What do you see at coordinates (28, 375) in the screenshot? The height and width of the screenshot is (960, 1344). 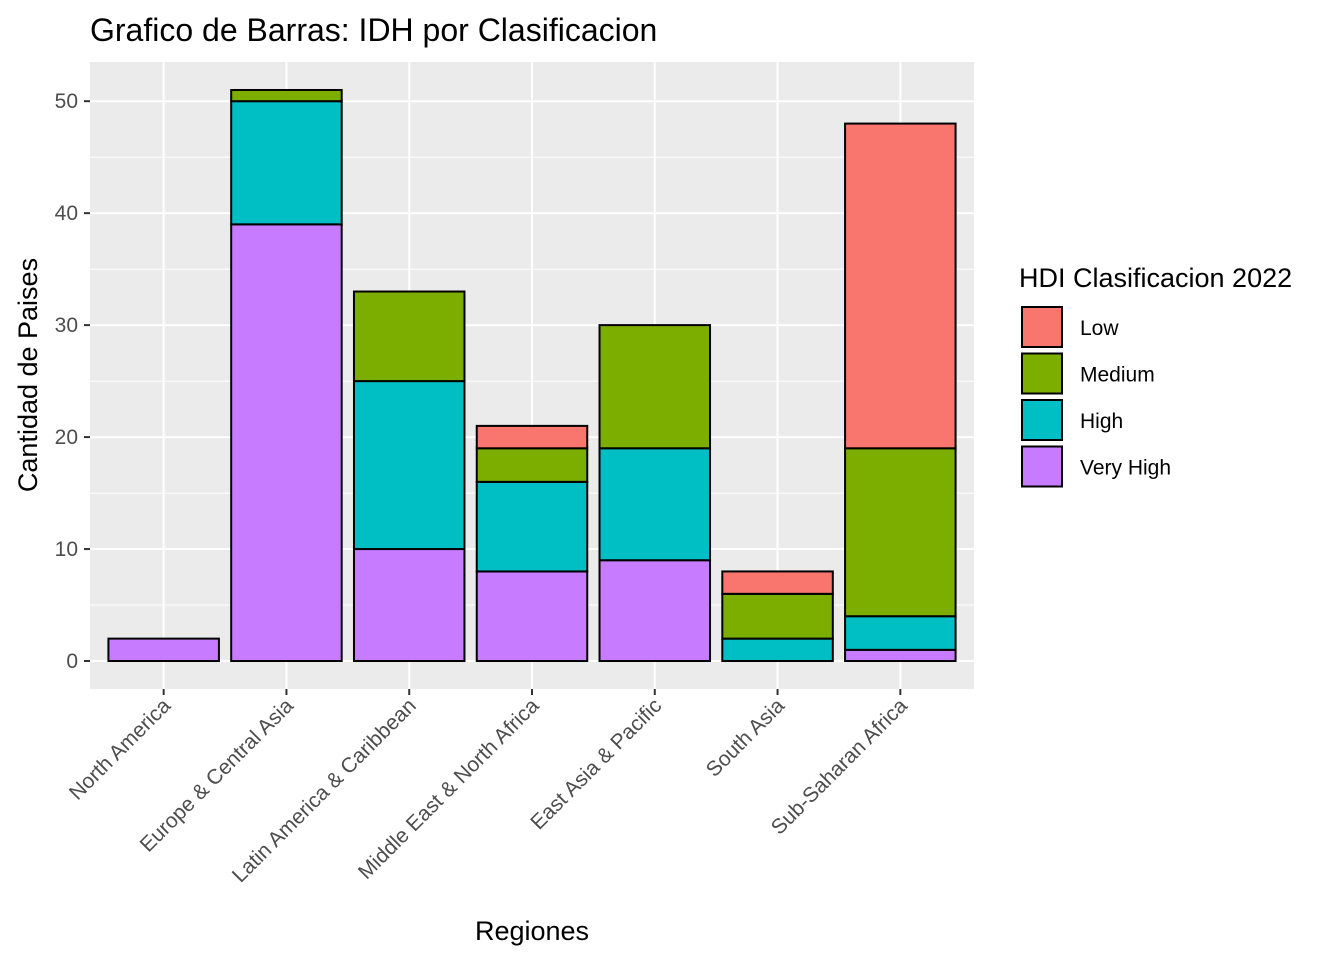 I see `y-axis-title: Cantidad de Paises` at bounding box center [28, 375].